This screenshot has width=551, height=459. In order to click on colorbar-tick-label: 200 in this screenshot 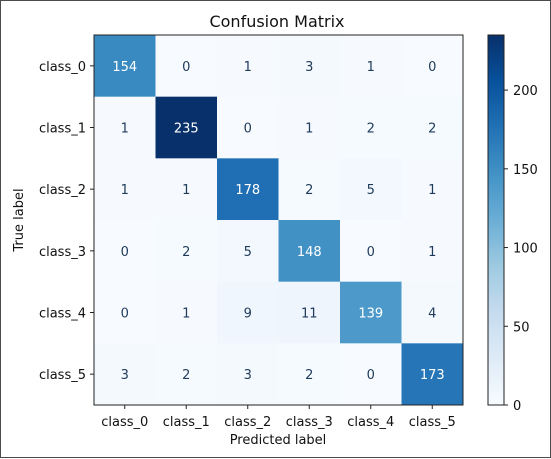, I will do `click(525, 91)`.